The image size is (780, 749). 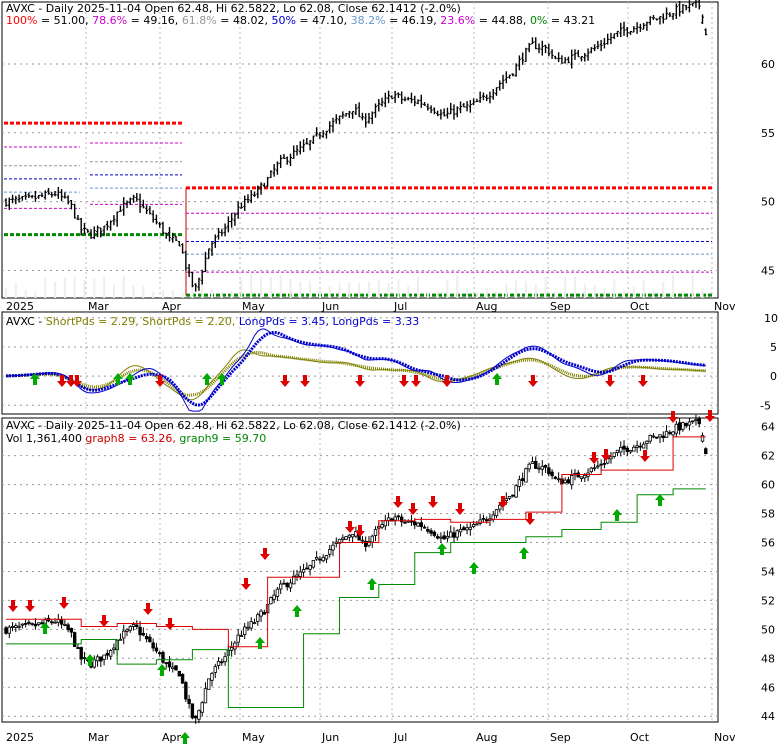 What do you see at coordinates (162, 670) in the screenshot?
I see `trend-buy-arrow` at bounding box center [162, 670].